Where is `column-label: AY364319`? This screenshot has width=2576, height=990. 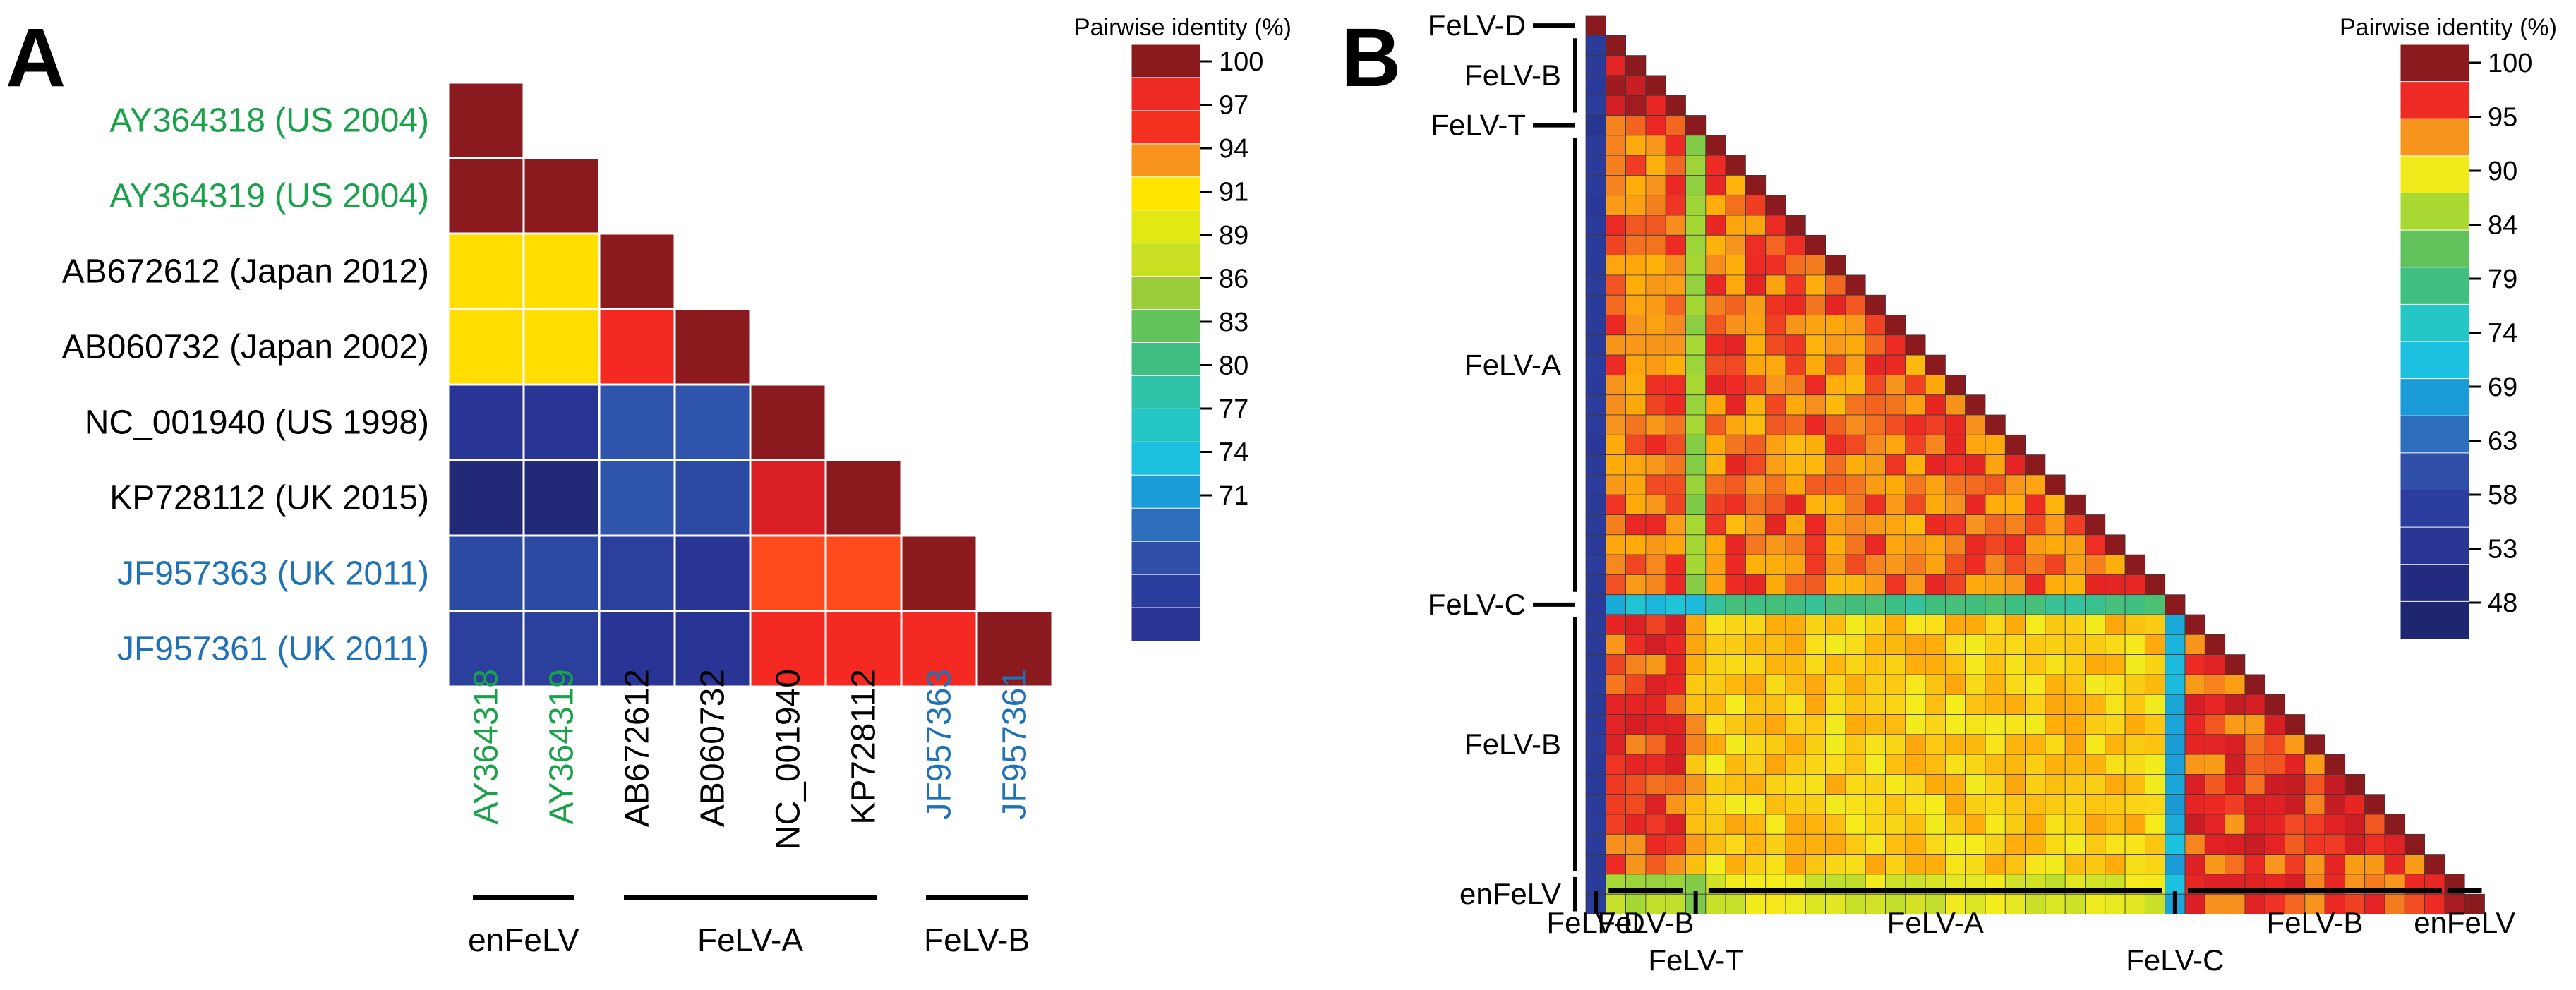
column-label: AY364319 is located at coordinates (562, 747).